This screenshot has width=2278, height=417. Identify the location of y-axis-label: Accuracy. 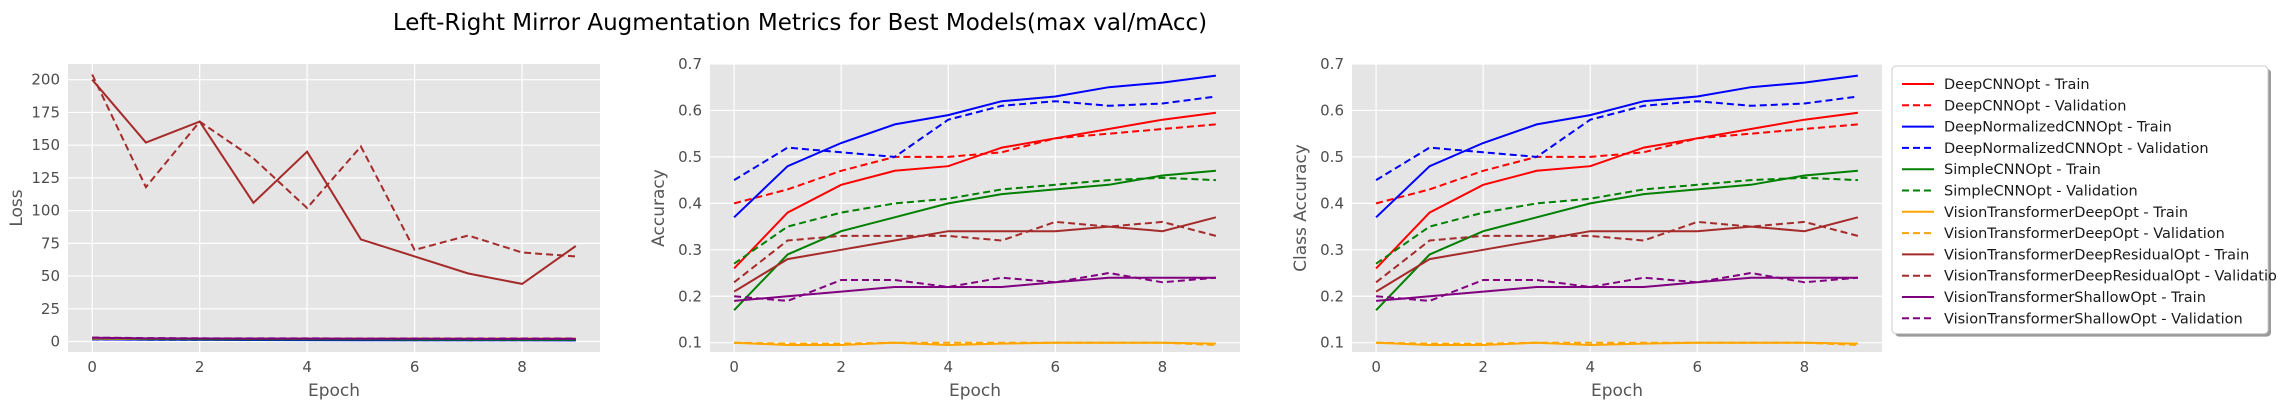
(659, 208).